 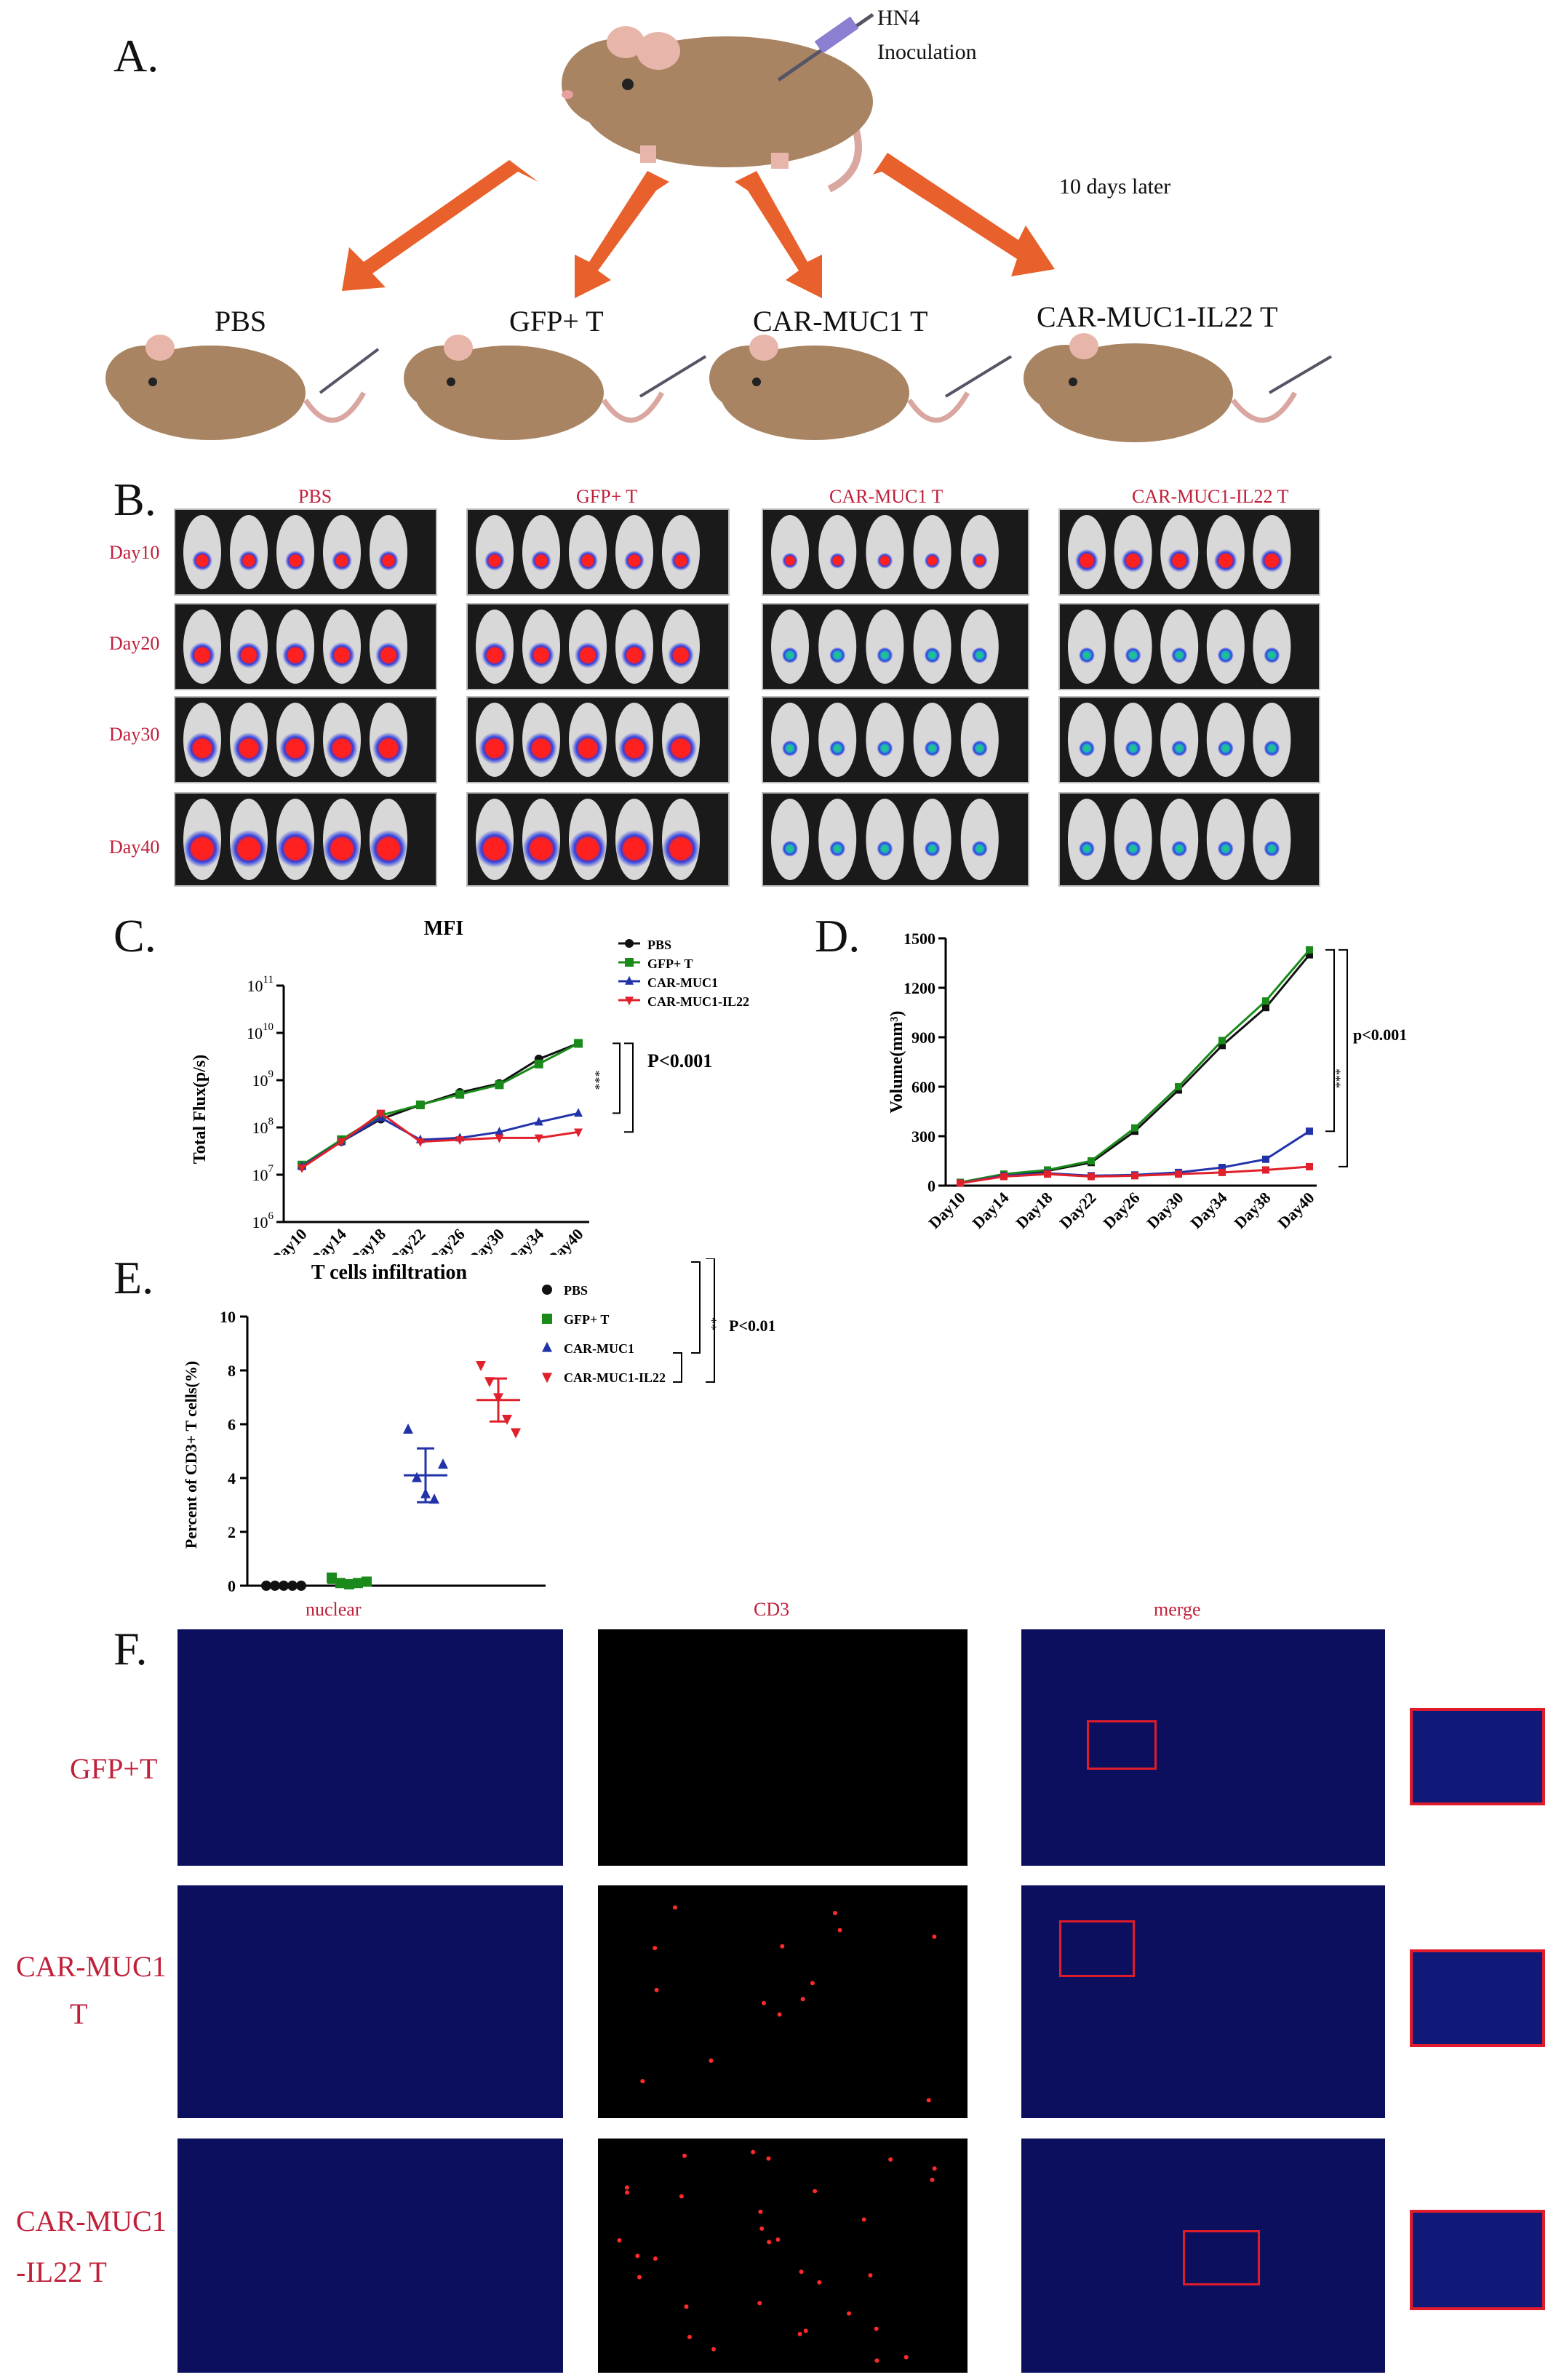 I want to click on merge-roi-box, so click(x=1221, y=2257).